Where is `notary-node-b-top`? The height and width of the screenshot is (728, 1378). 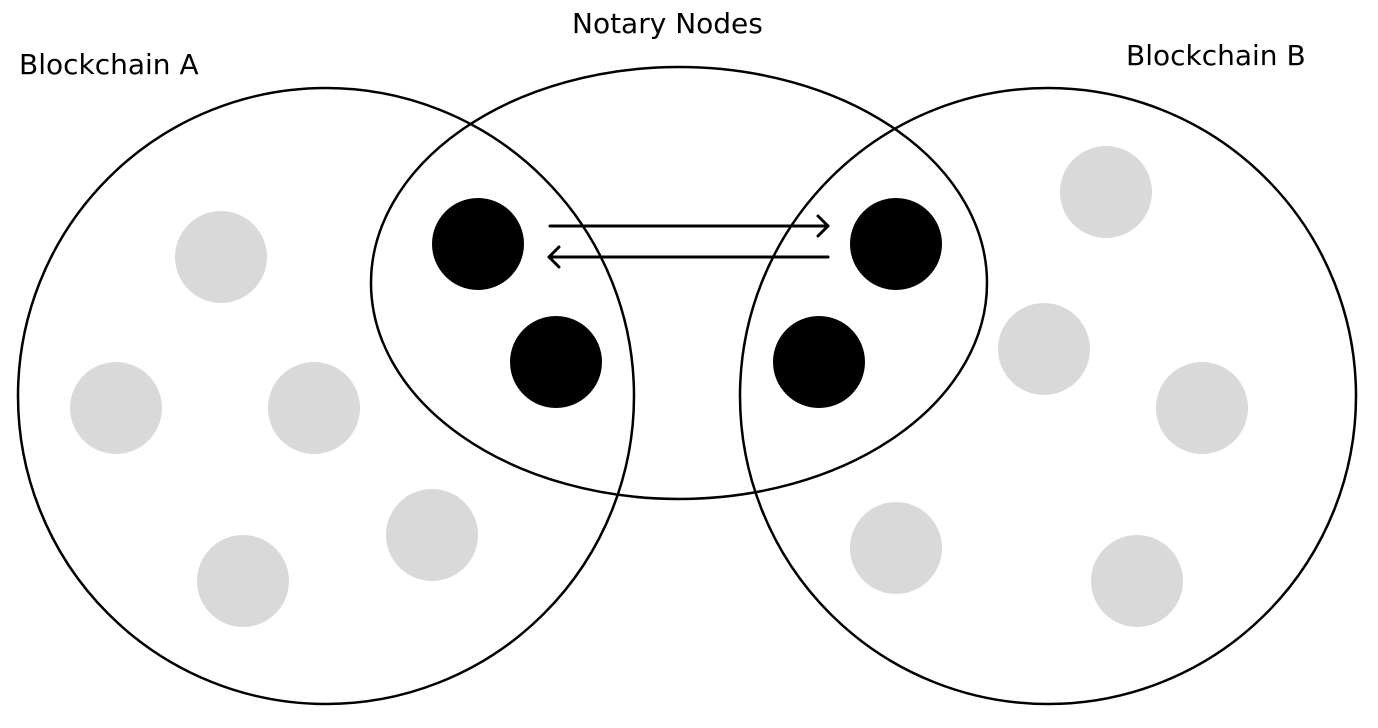 notary-node-b-top is located at coordinates (896, 244).